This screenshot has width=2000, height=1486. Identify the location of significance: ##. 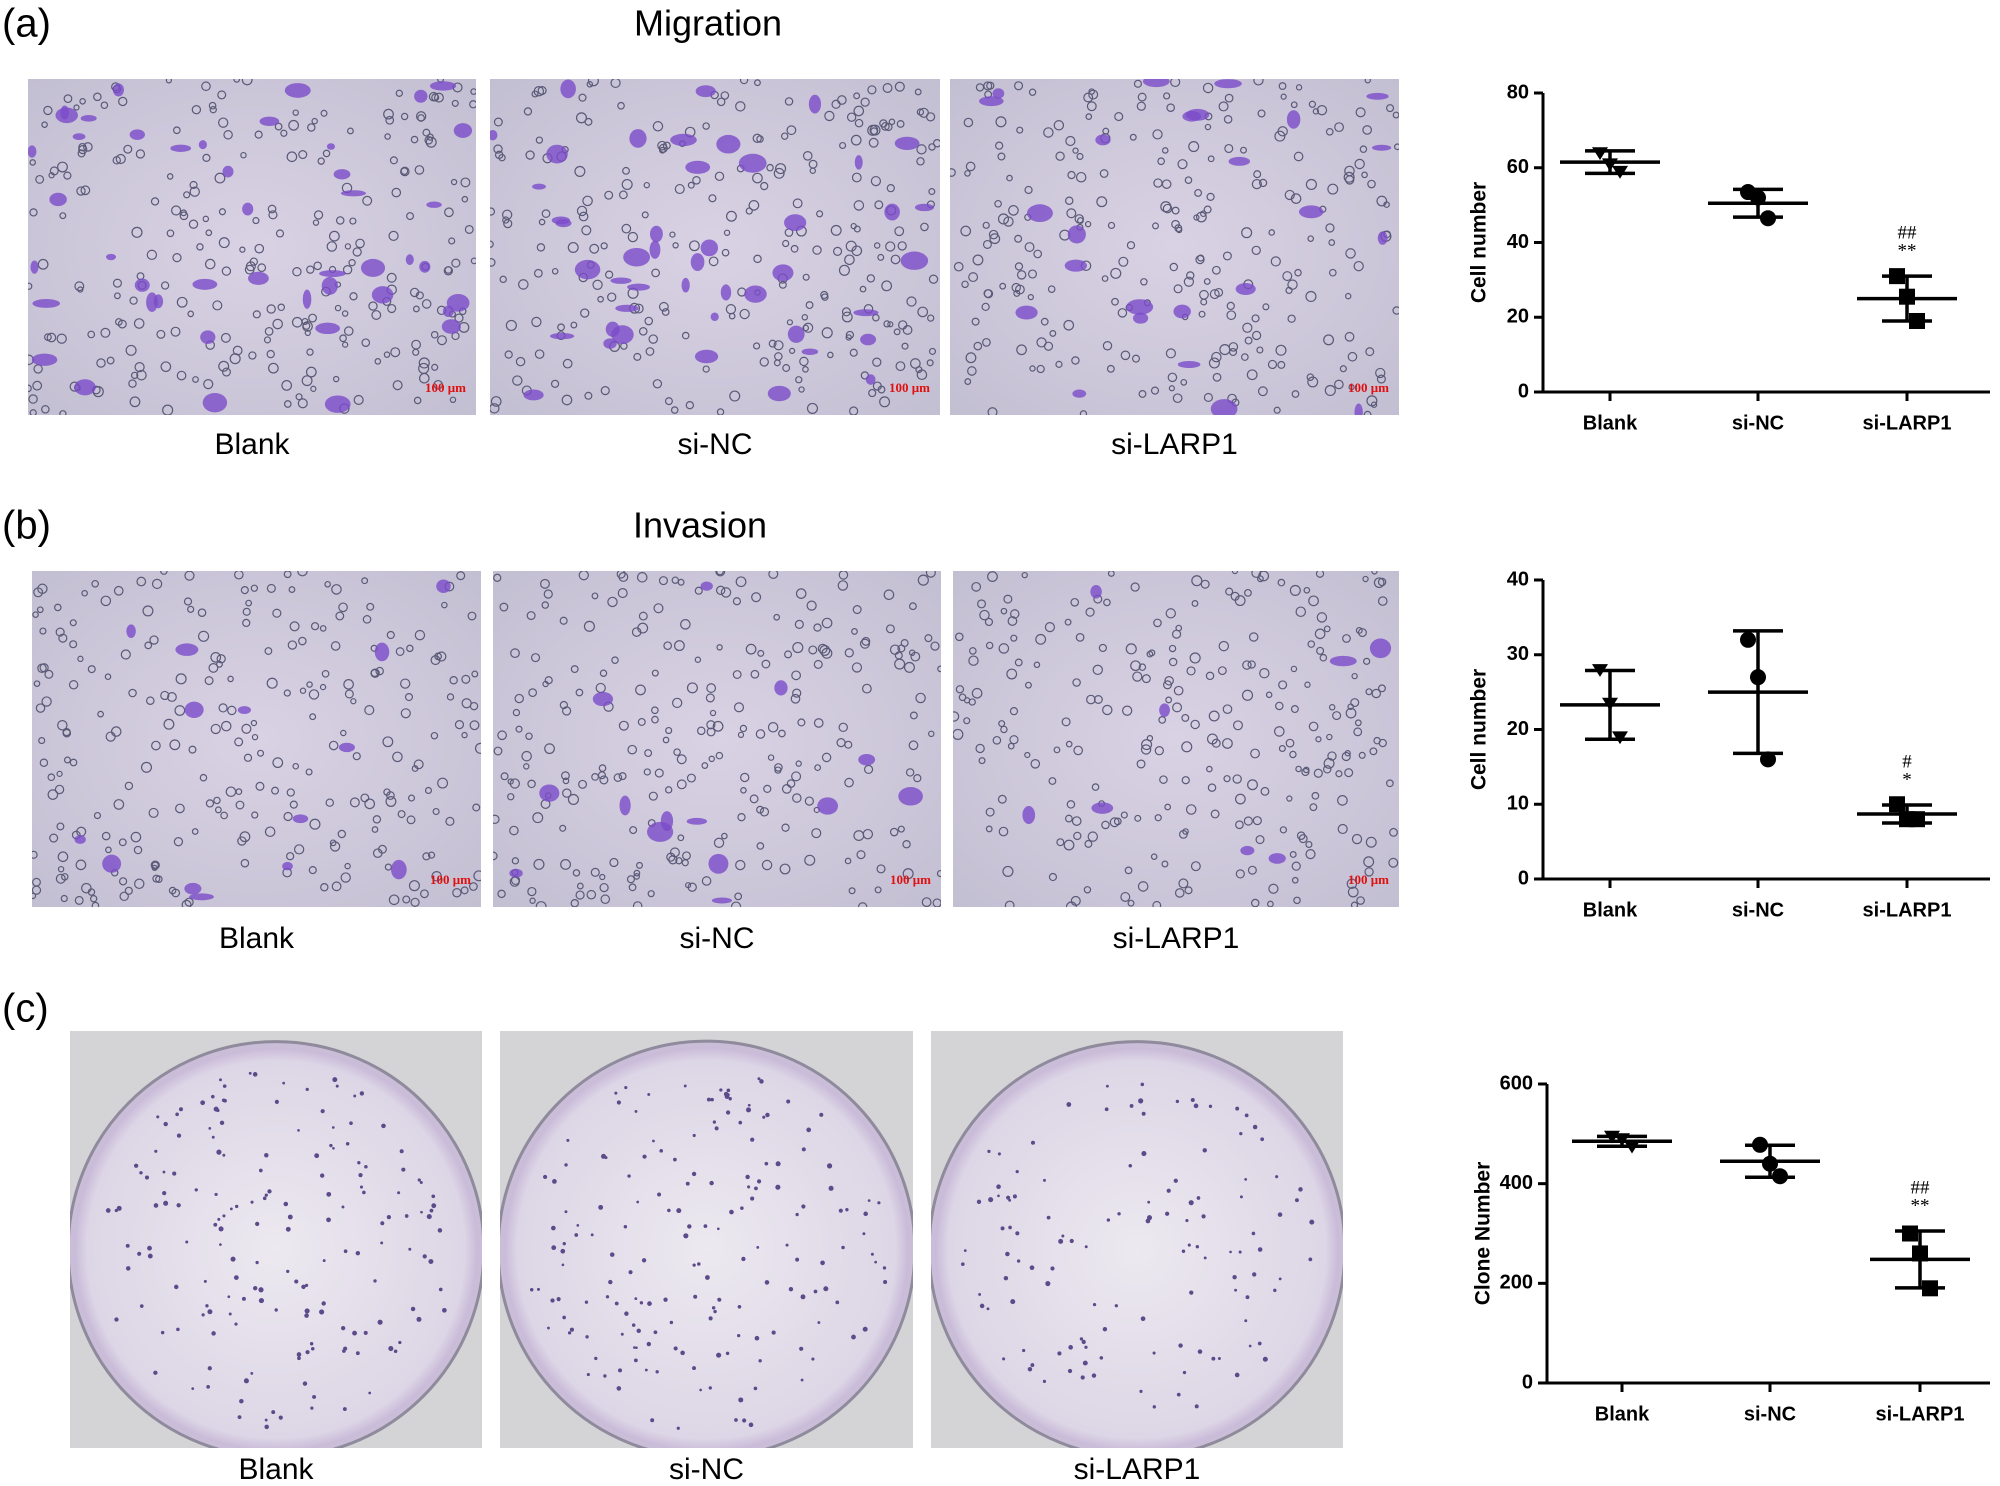
(1908, 232).